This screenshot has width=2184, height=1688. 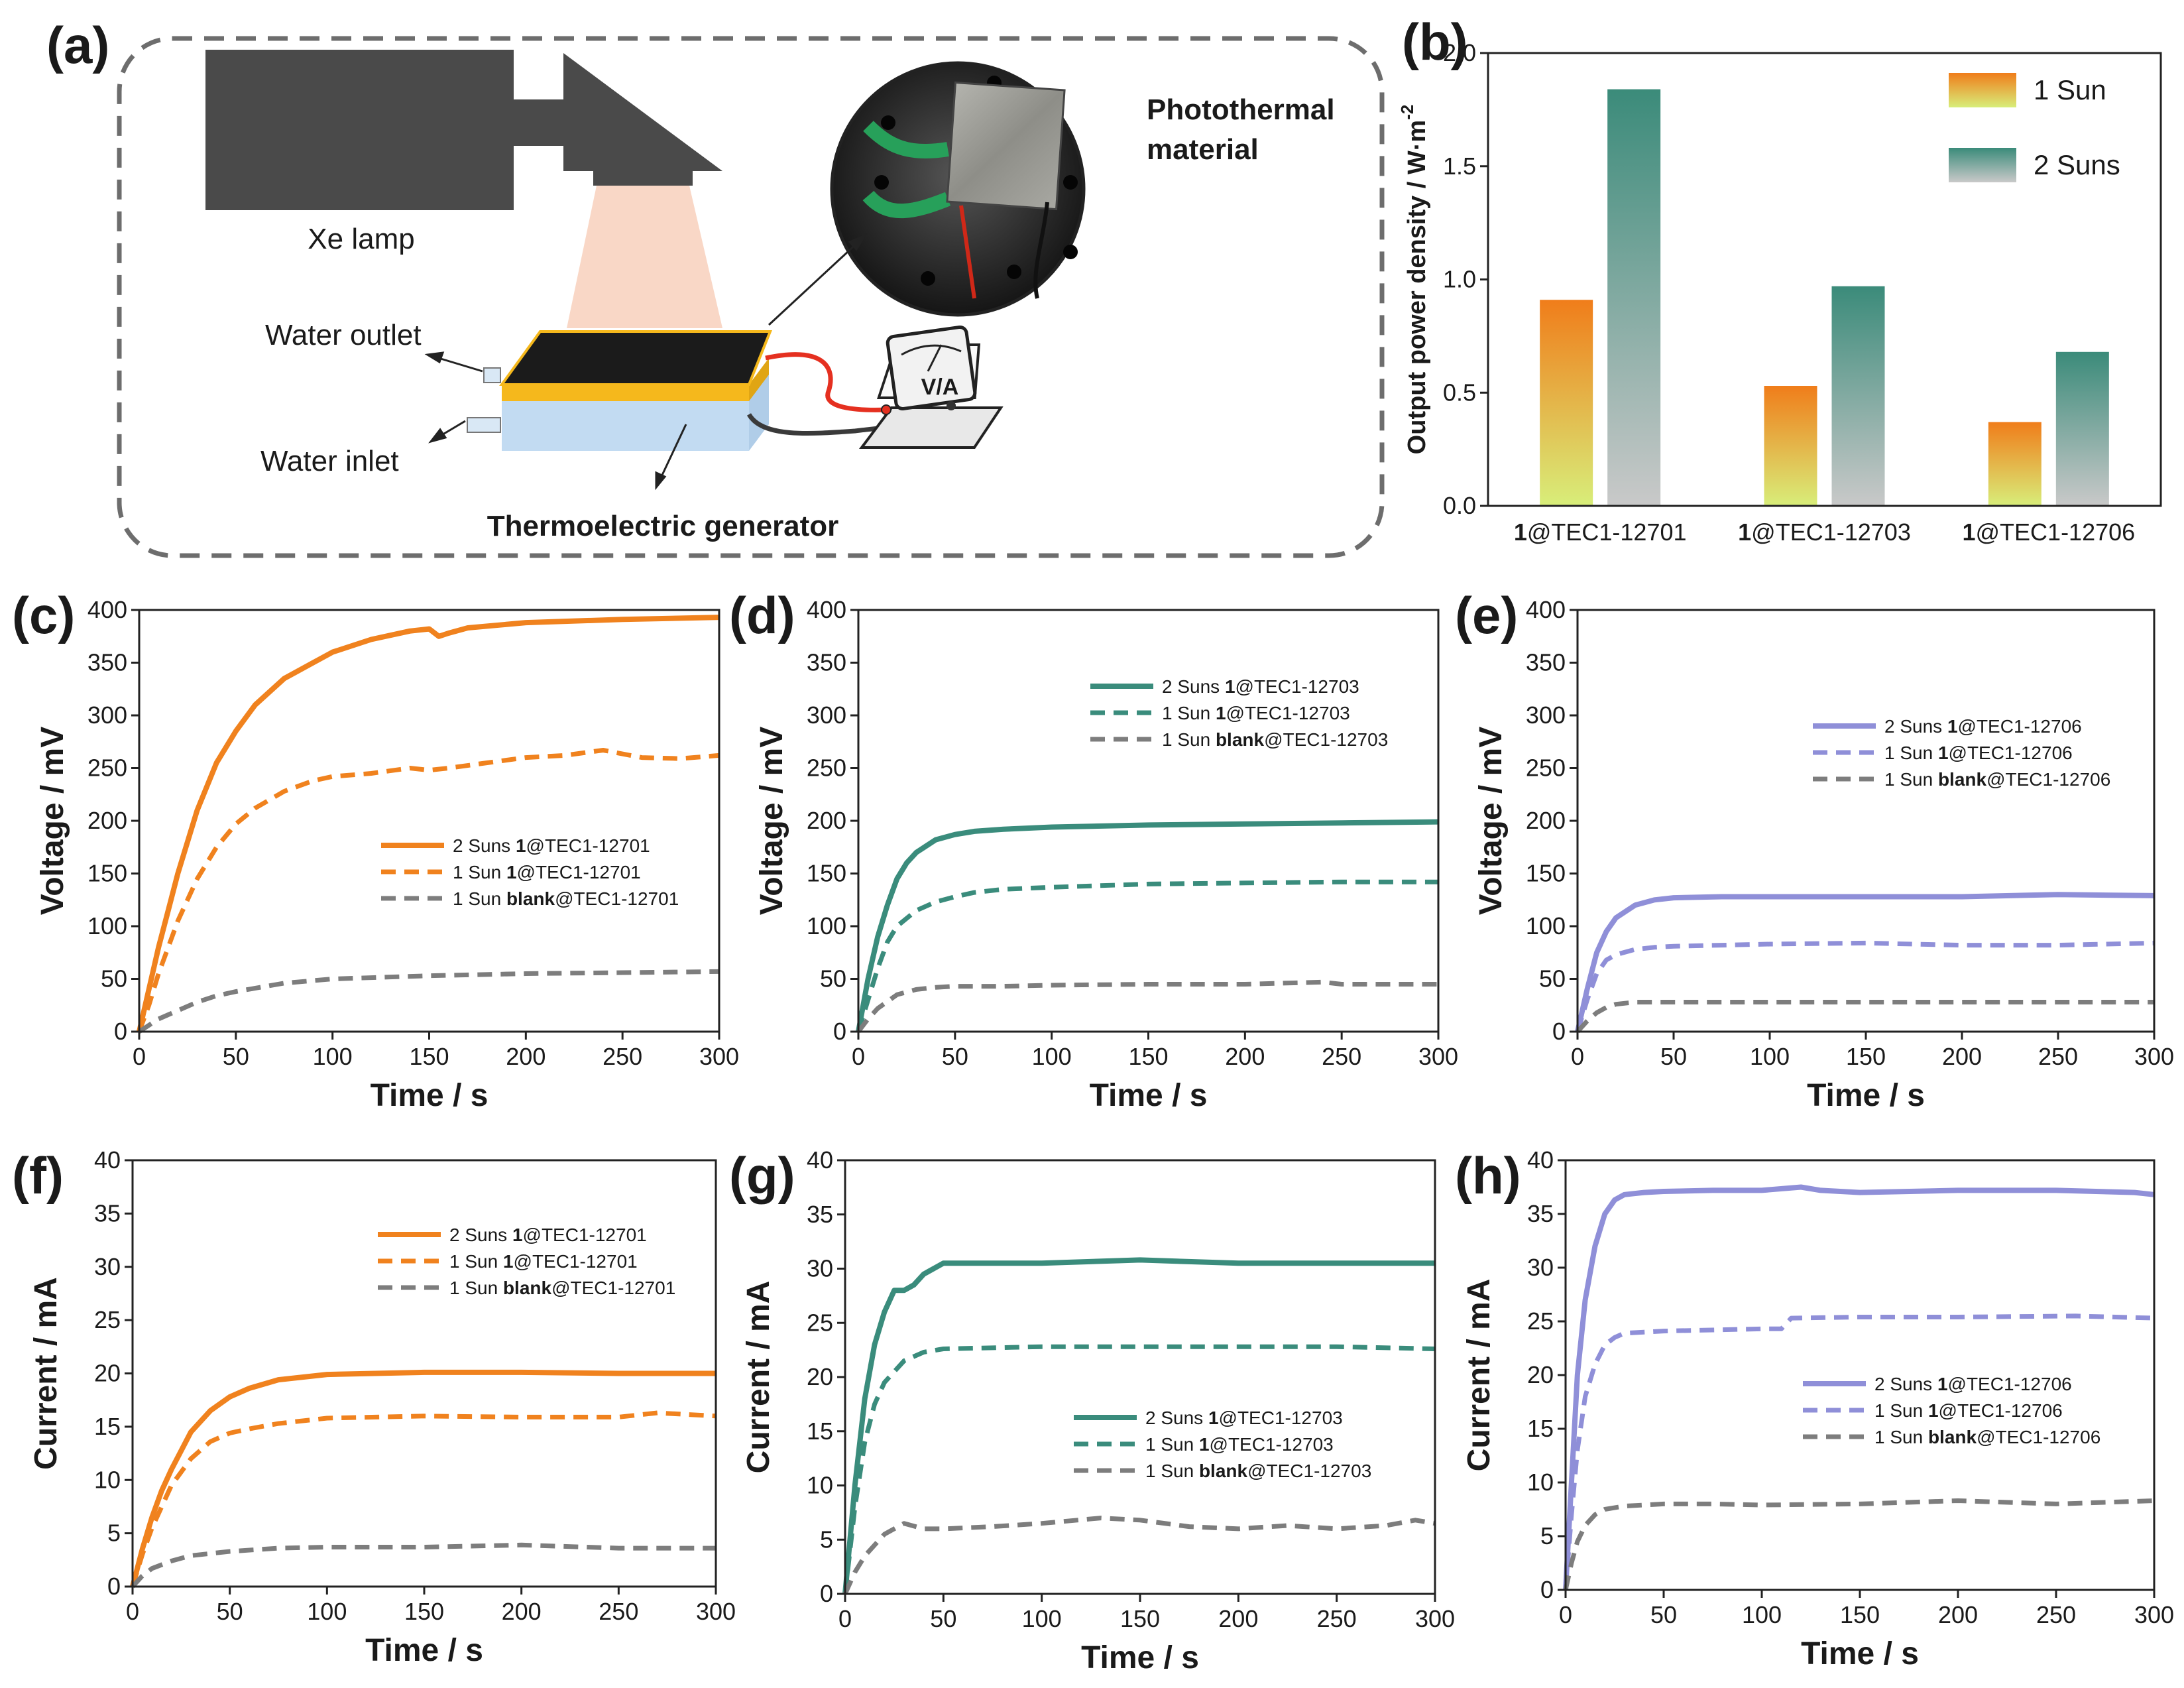 What do you see at coordinates (762, 615) in the screenshot?
I see `panel-d-label: (d)` at bounding box center [762, 615].